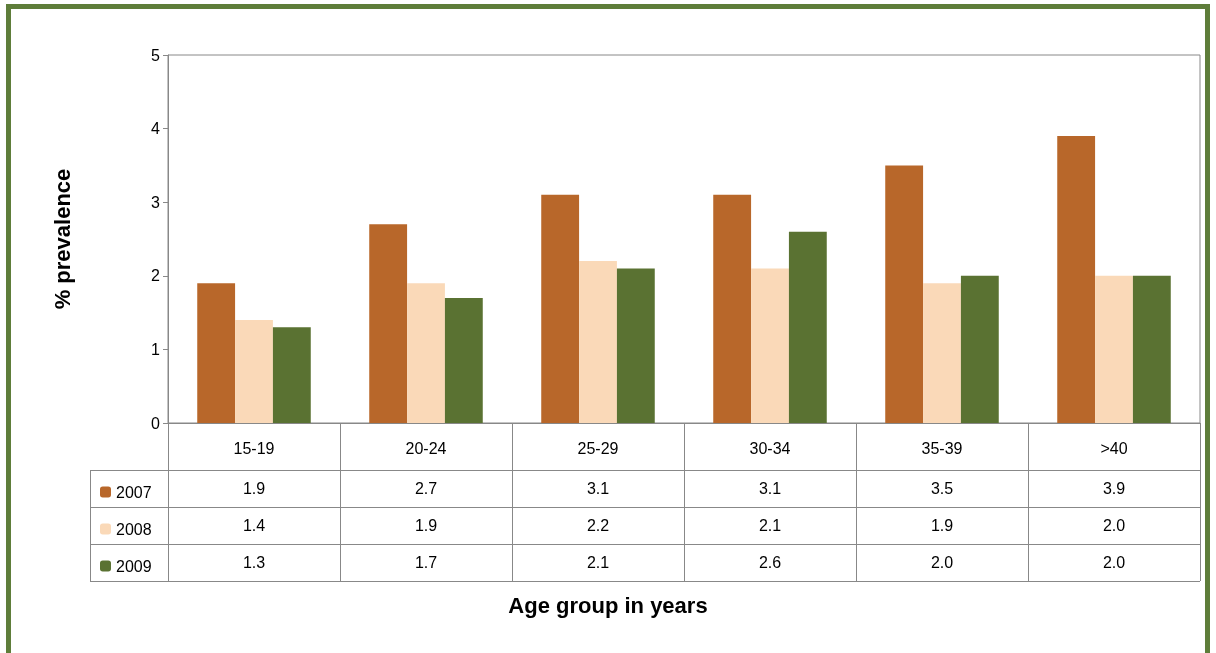 The width and height of the screenshot is (1216, 653). I want to click on y-tick-label: 2, so click(156, 276).